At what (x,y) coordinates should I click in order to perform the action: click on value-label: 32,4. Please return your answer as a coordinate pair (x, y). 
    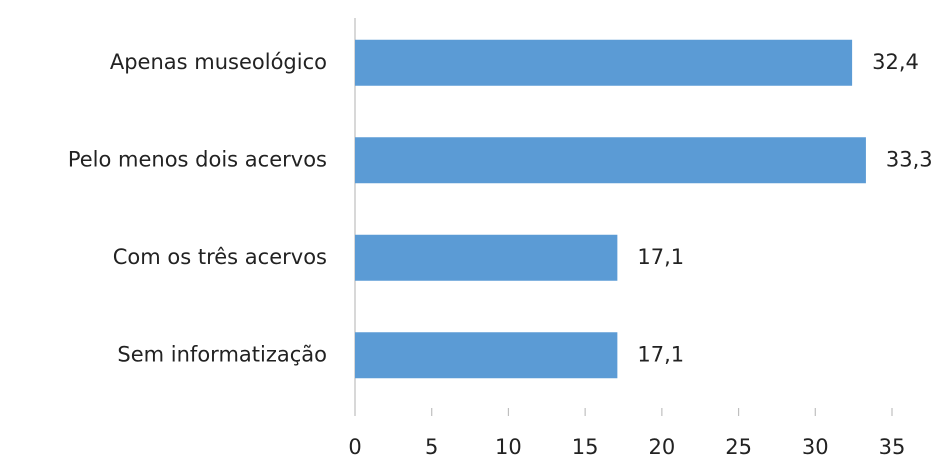
    Looking at the image, I should click on (895, 62).